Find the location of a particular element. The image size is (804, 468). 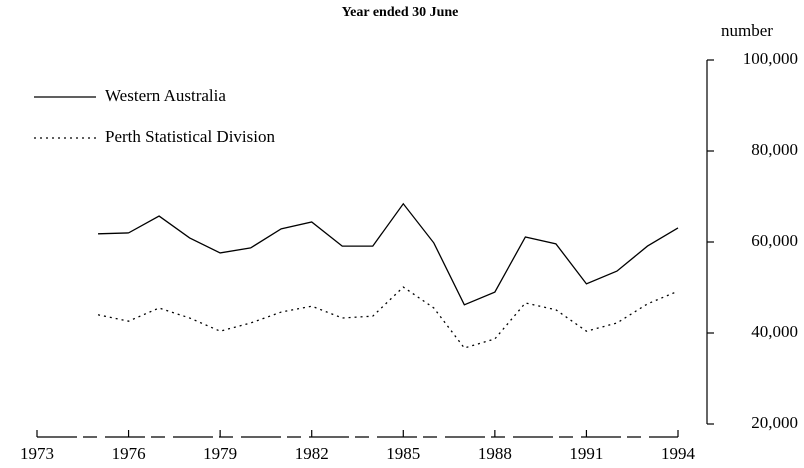

chart-title: Year ended 30 June is located at coordinates (400, 12).